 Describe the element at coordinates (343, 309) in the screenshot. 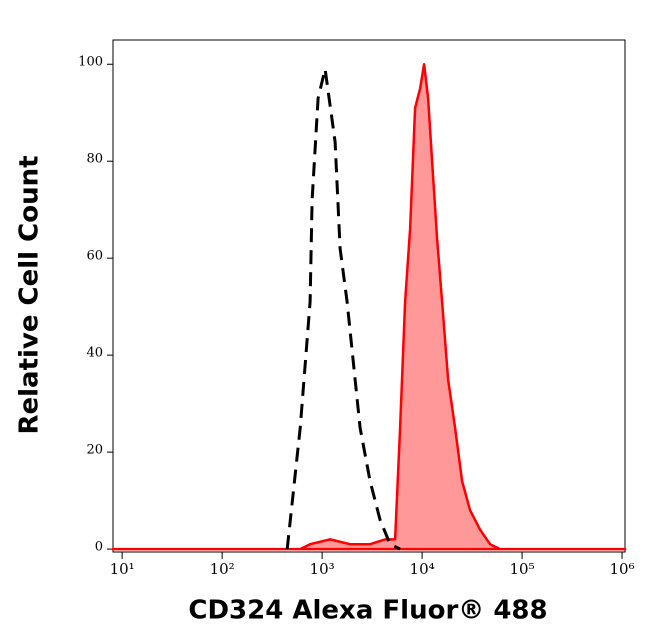

I see `histogram-curve` at that location.